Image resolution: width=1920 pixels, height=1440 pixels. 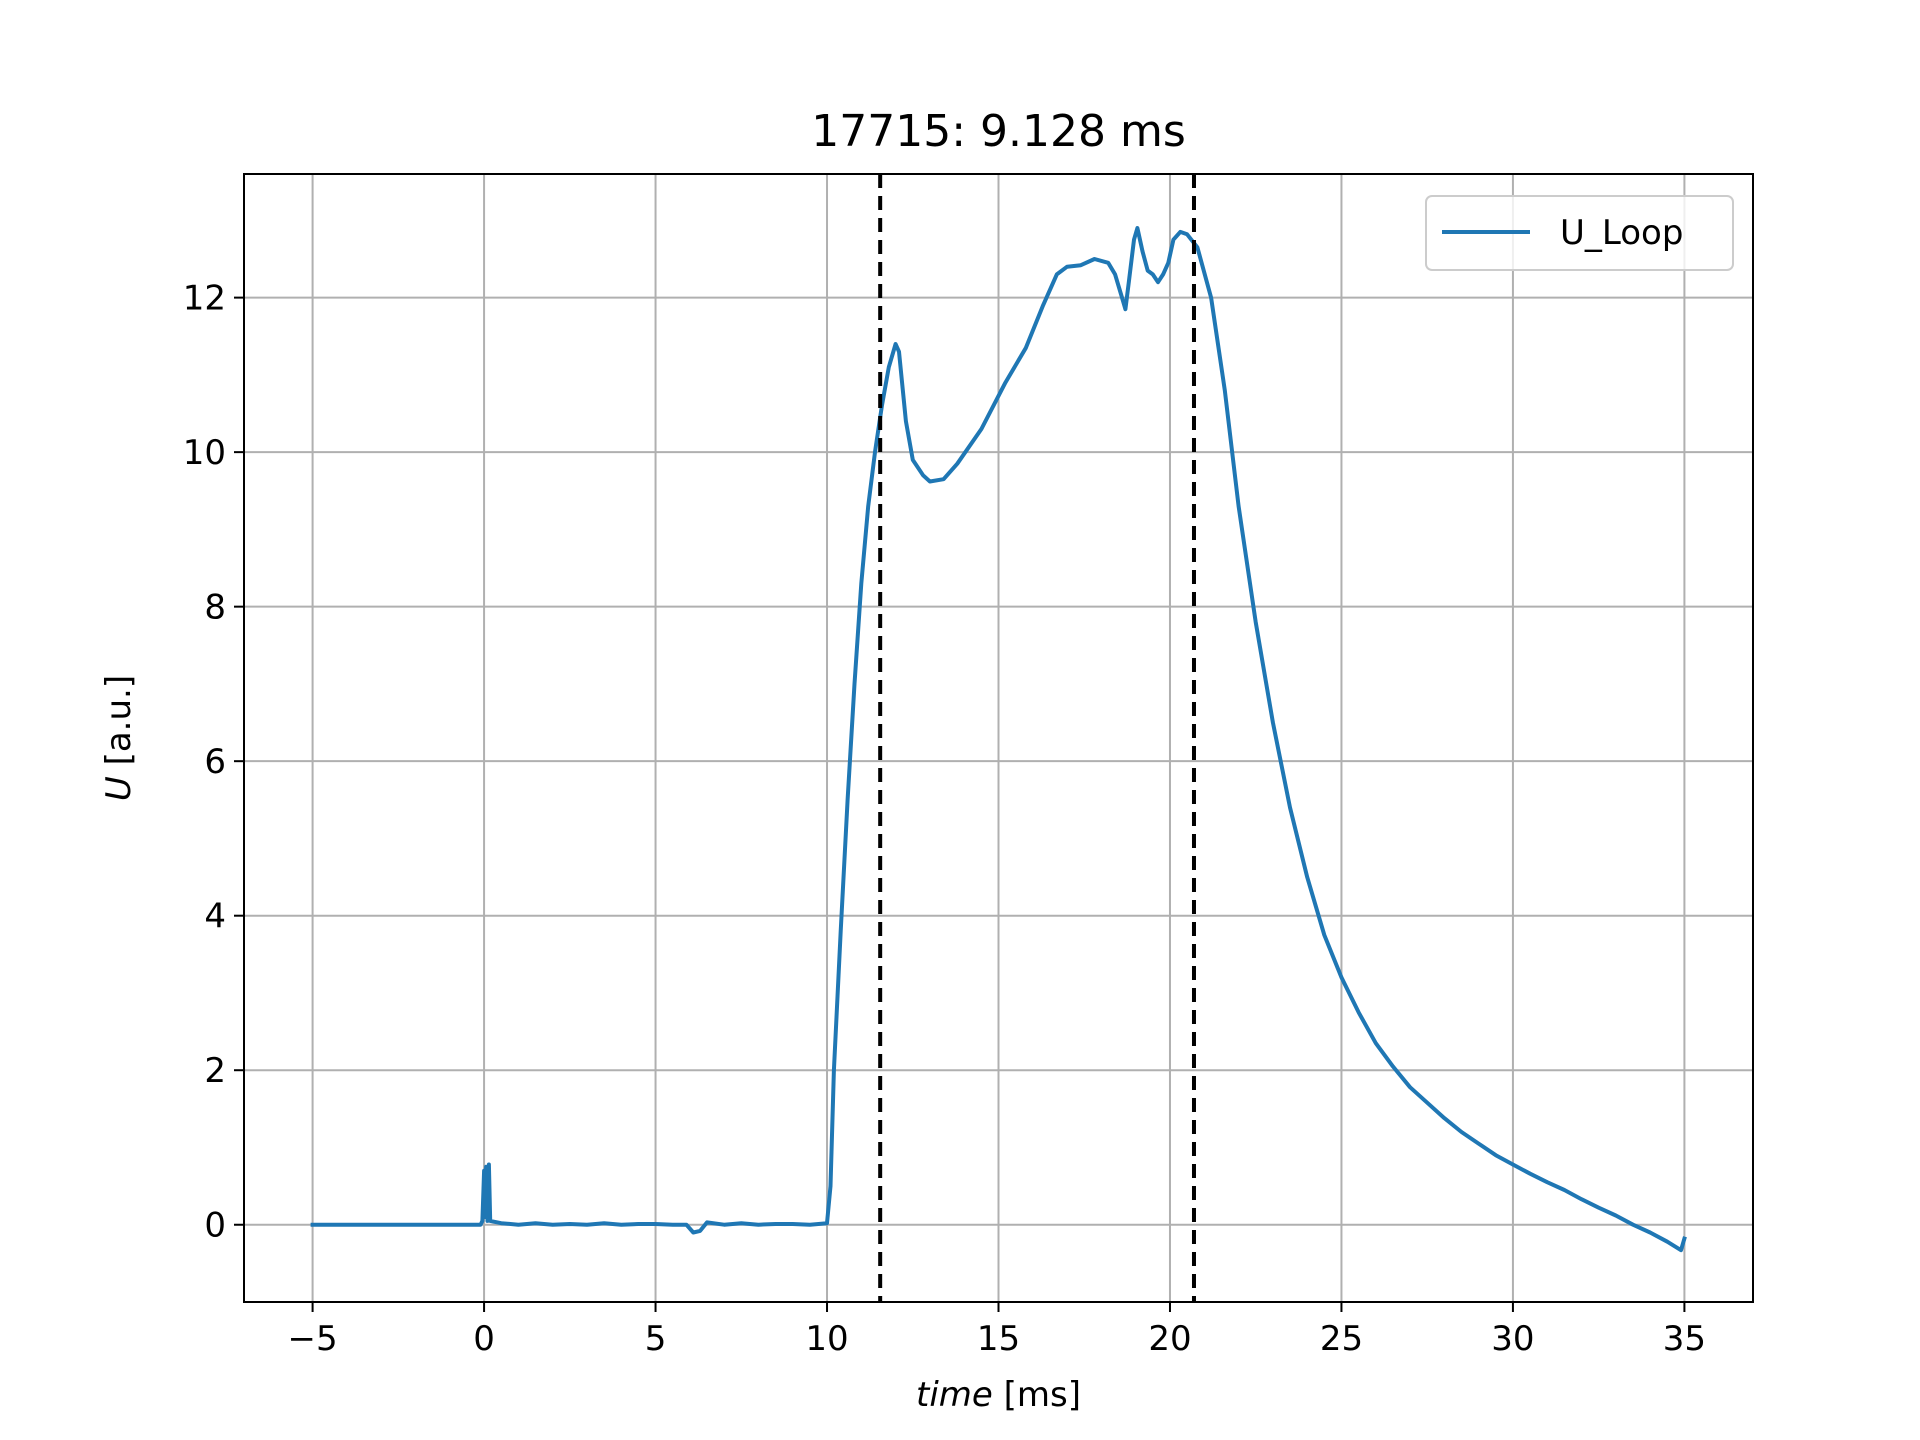 I want to click on x-tick-label: 35, so click(x=1684, y=1339).